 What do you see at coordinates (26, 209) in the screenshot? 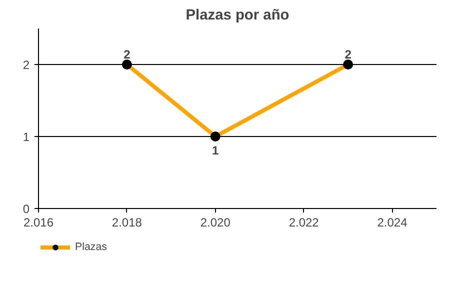
I see `y-tick-label: 0` at bounding box center [26, 209].